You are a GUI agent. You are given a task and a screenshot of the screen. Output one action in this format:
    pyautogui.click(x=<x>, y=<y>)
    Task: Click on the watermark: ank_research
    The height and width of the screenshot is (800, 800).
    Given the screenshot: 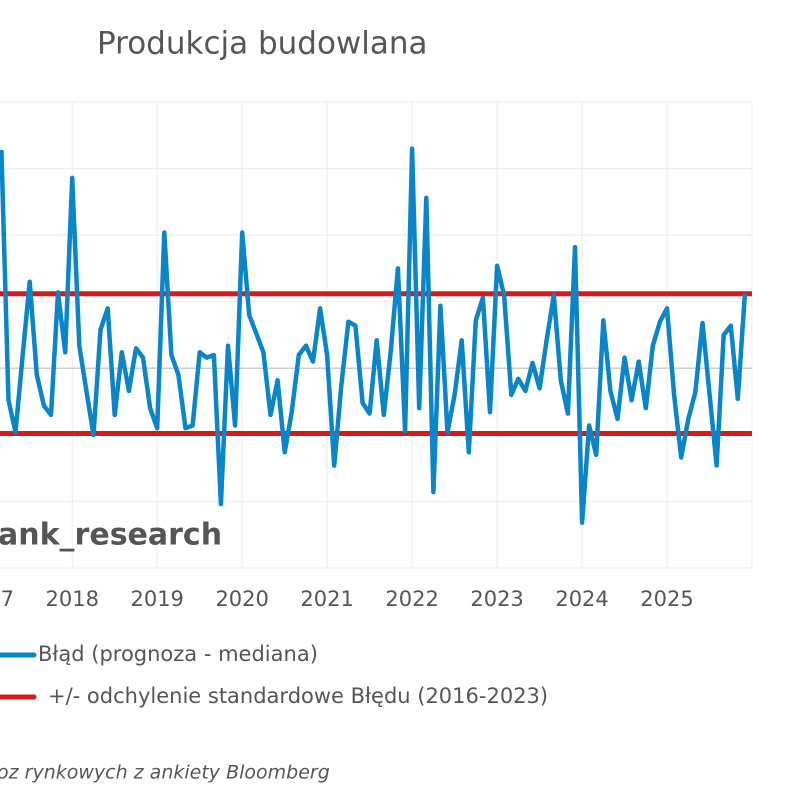 What is the action you would take?
    pyautogui.click(x=111, y=535)
    